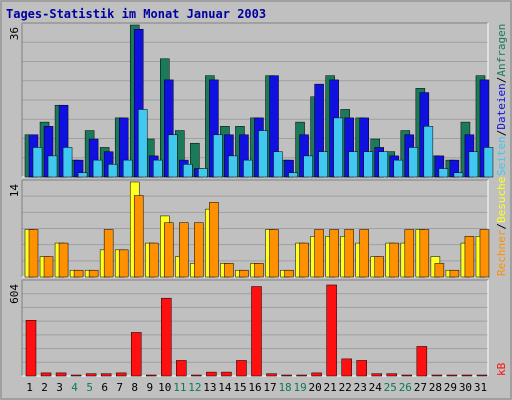  I want to click on legend-visits: Rechner/Besuche, so click(501, 226).